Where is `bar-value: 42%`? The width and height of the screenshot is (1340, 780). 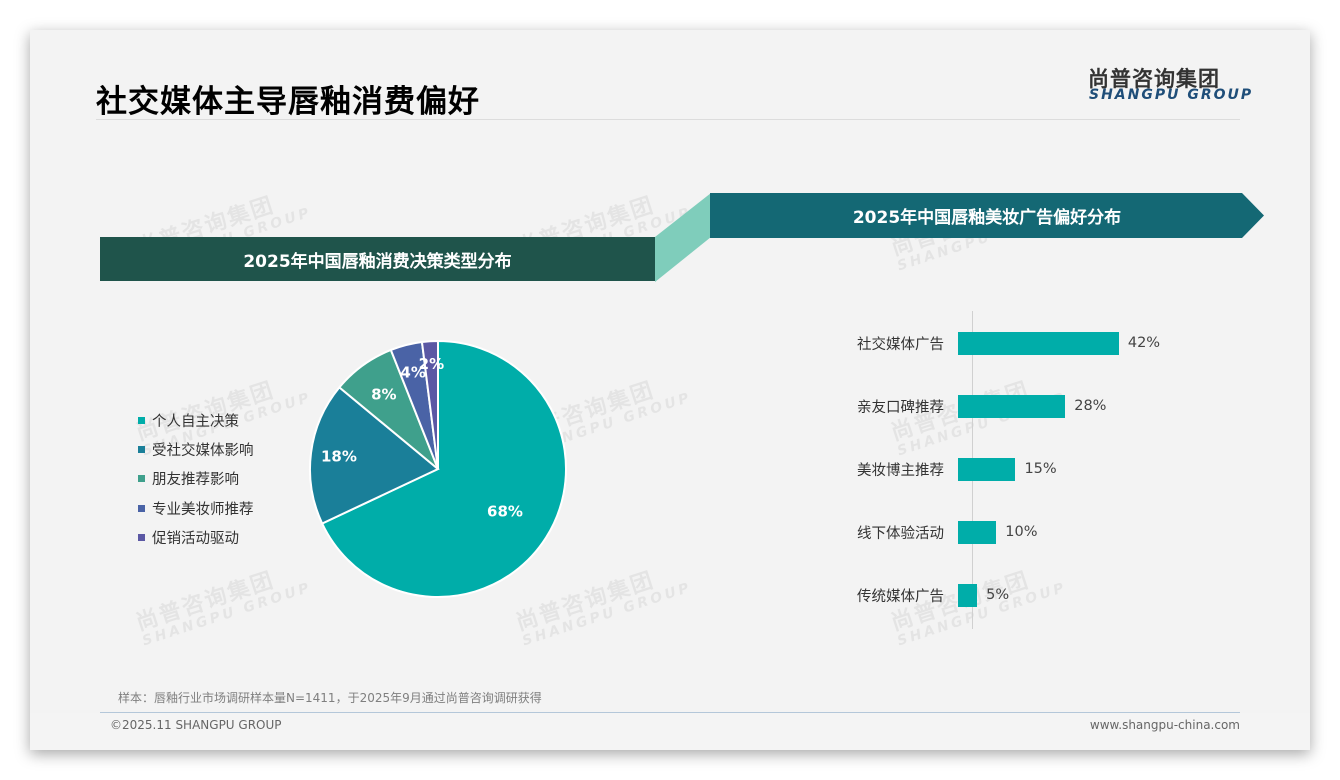 bar-value: 42% is located at coordinates (1144, 343).